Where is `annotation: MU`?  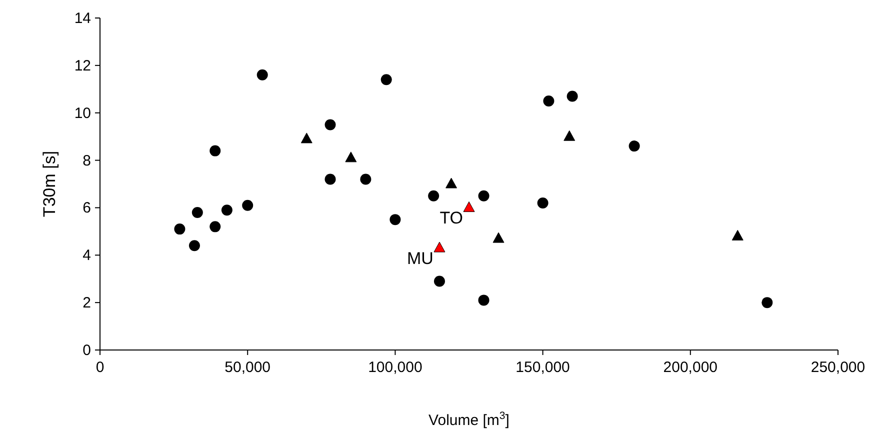 annotation: MU is located at coordinates (420, 258).